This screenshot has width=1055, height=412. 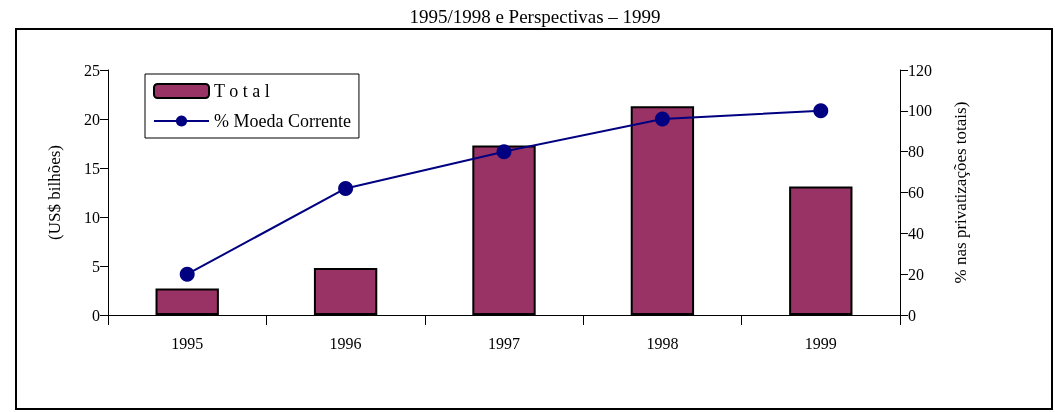 I want to click on y-tick-label: 20, so click(x=92, y=119).